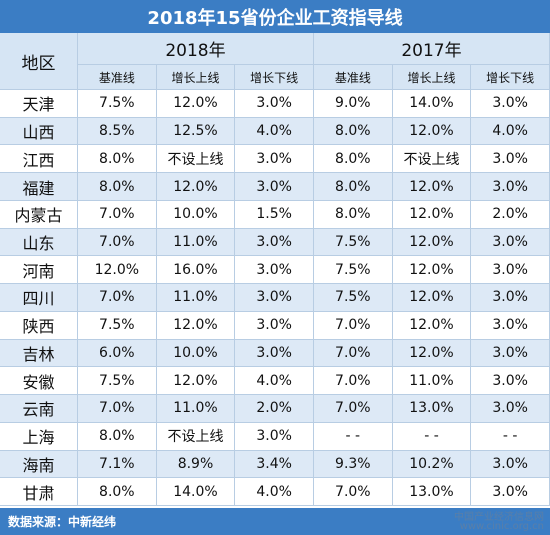 This screenshot has width=550, height=535. What do you see at coordinates (432, 464) in the screenshot?
I see `value: 10.2%` at bounding box center [432, 464].